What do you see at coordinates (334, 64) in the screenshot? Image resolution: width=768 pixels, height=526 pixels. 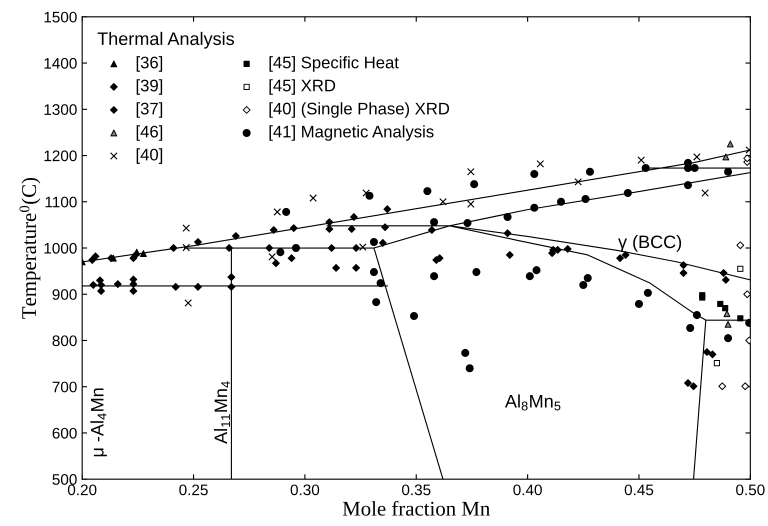 I see `legend-label: [45] Specific Heat` at bounding box center [334, 64].